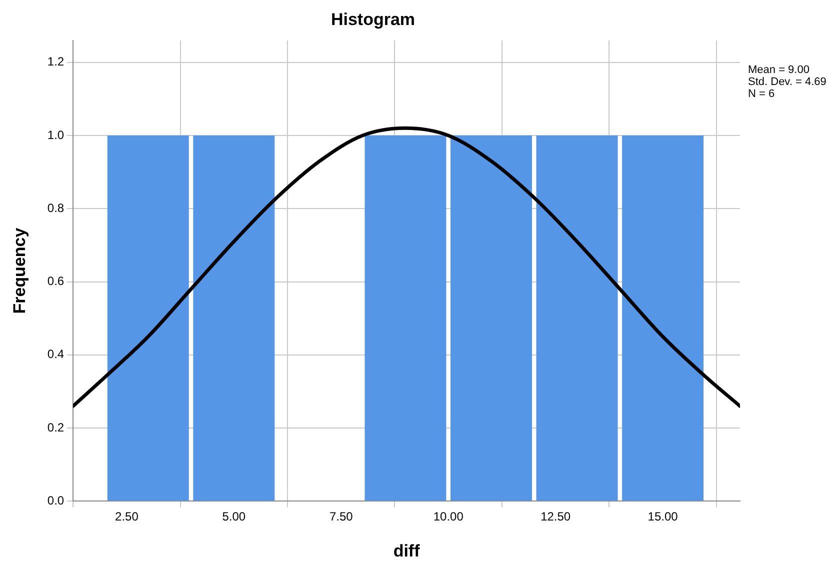  Describe the element at coordinates (55, 354) in the screenshot. I see `y-tick-label: 0.4` at that location.